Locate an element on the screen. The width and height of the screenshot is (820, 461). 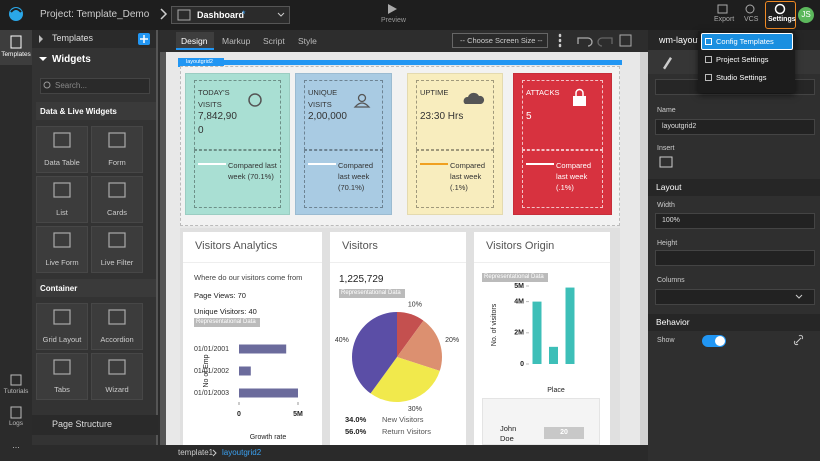
widget-label: Live Filter is located at coordinates (117, 262).